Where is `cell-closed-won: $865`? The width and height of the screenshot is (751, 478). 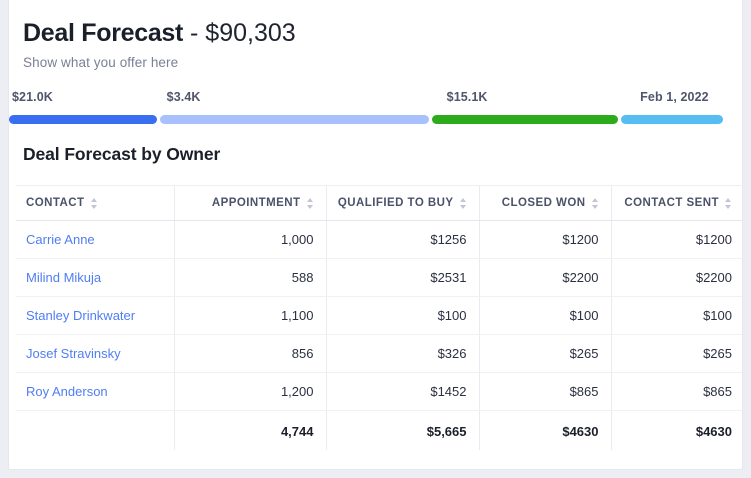
cell-closed-won: $865 is located at coordinates (544, 391).